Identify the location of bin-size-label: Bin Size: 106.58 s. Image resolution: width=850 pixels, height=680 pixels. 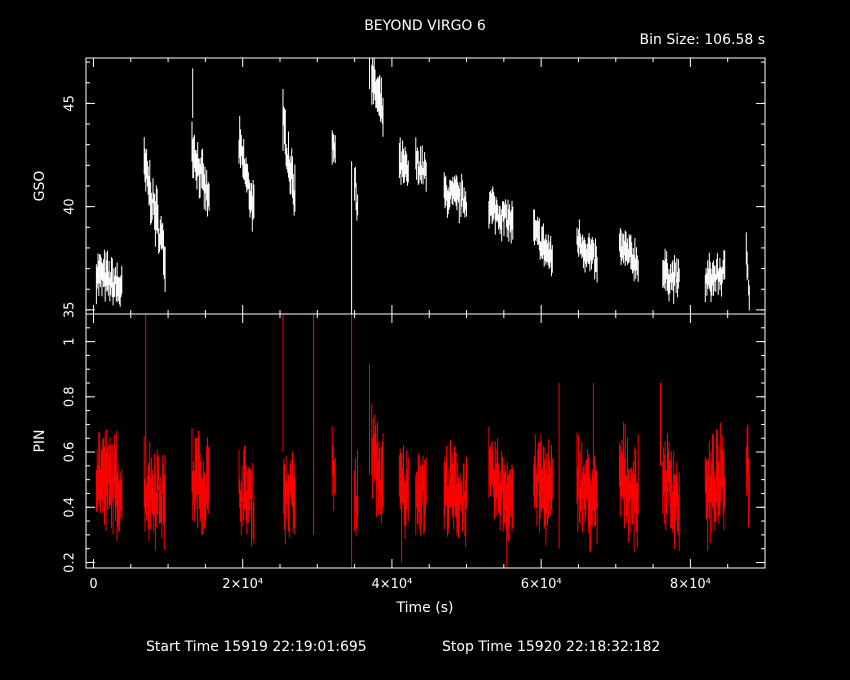
(702, 40).